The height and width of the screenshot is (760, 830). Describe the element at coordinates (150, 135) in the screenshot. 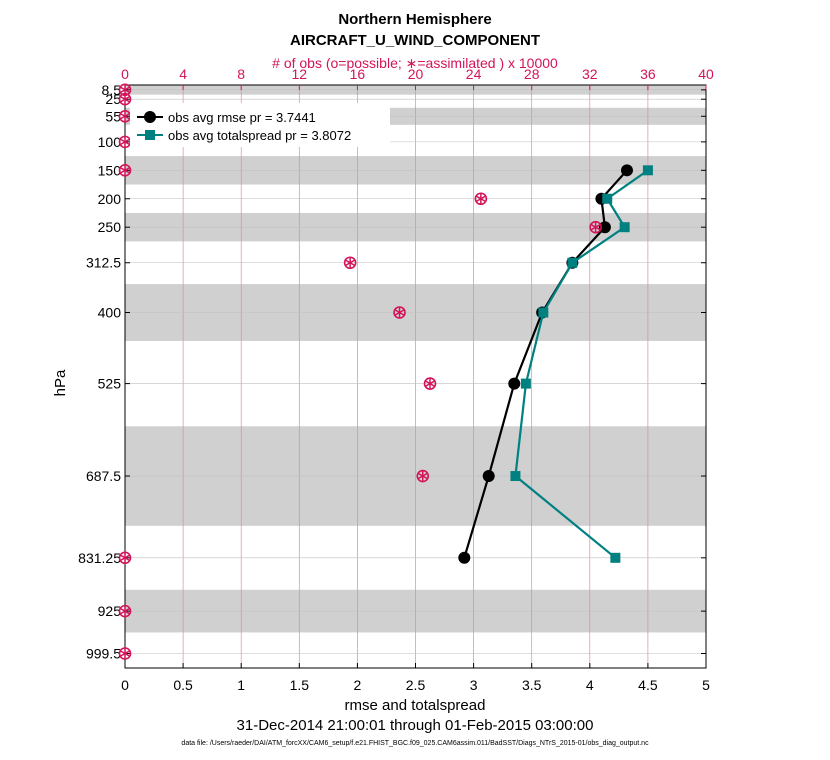

I see `legend-marker-totalspread` at that location.